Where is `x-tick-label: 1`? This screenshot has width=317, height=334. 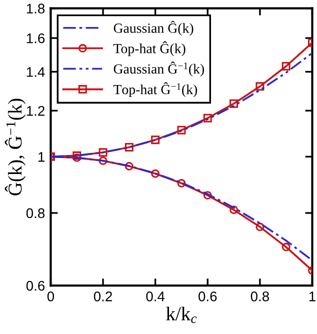 x-tick-label: 1 is located at coordinates (312, 297).